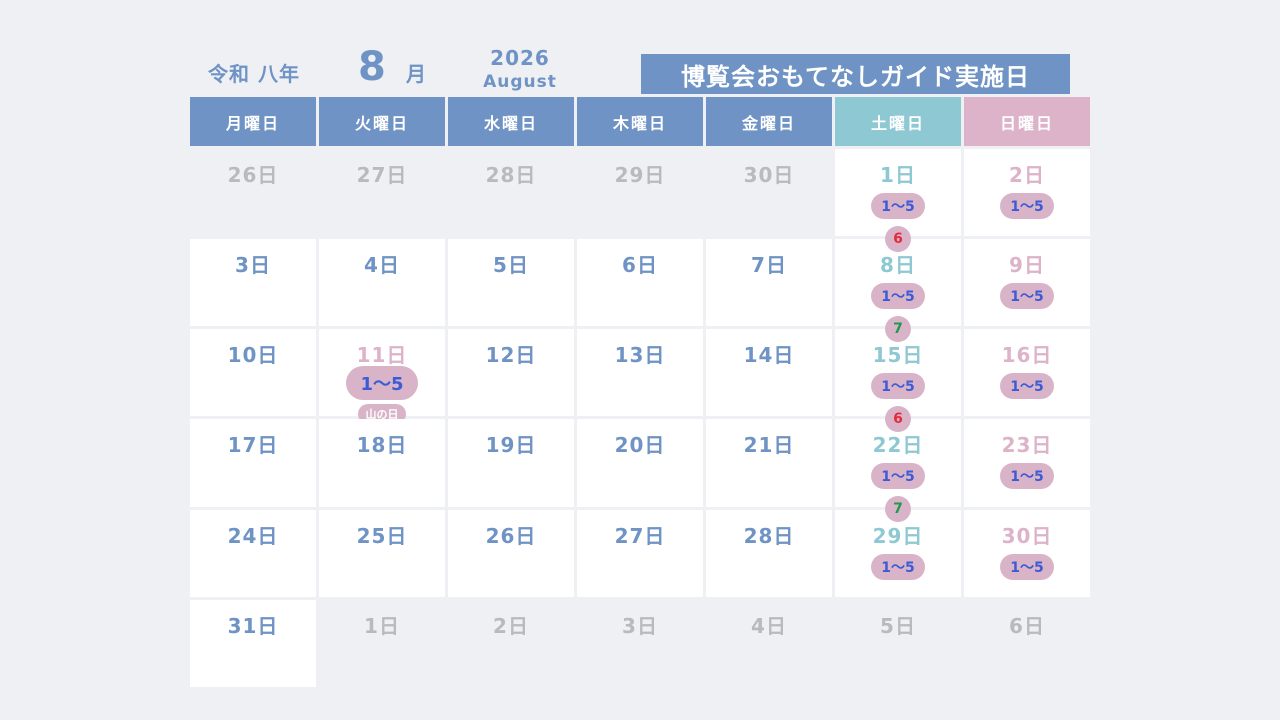 This screenshot has height=720, width=1280. I want to click on calendar-day-cell: 25日, so click(382, 553).